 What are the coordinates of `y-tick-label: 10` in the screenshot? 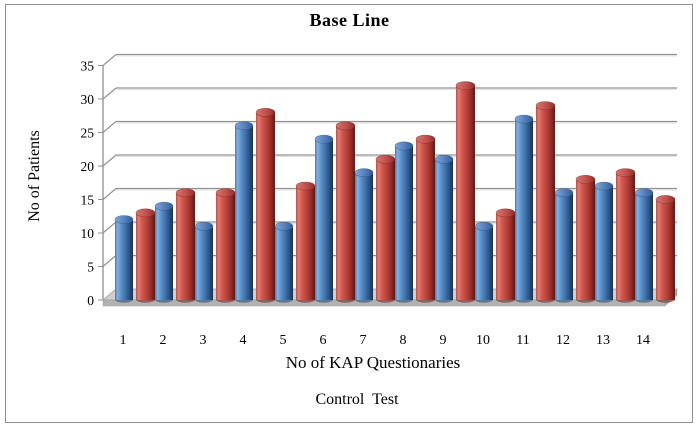 It's located at (88, 233).